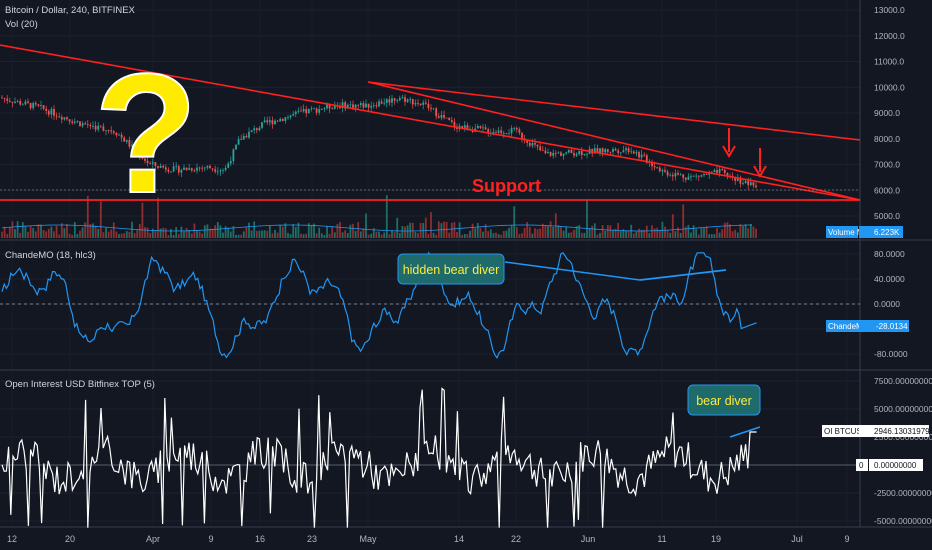  What do you see at coordinates (889, 36) in the screenshot?
I see `price-tick-label: 12000.0` at bounding box center [889, 36].